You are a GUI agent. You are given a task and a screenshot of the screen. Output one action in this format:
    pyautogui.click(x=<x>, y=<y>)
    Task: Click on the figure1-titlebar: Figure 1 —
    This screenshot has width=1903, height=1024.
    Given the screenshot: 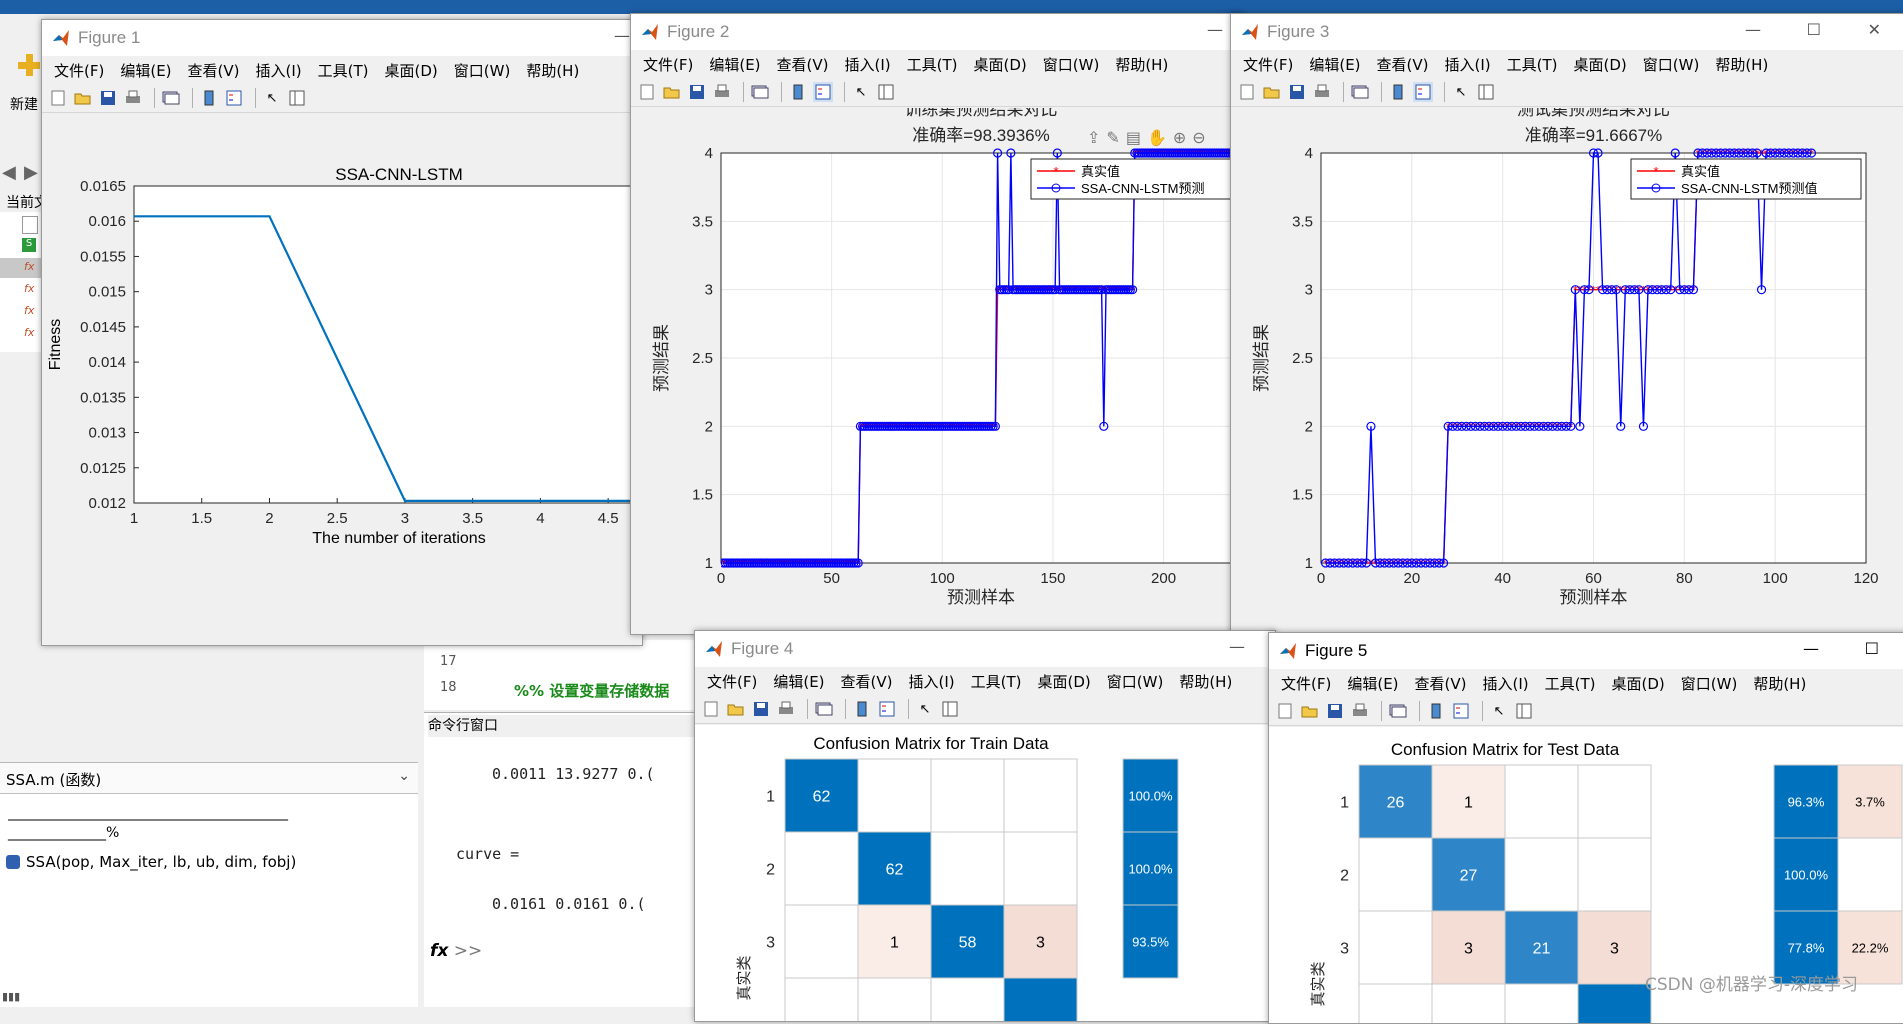 What is the action you would take?
    pyautogui.click(x=342, y=38)
    